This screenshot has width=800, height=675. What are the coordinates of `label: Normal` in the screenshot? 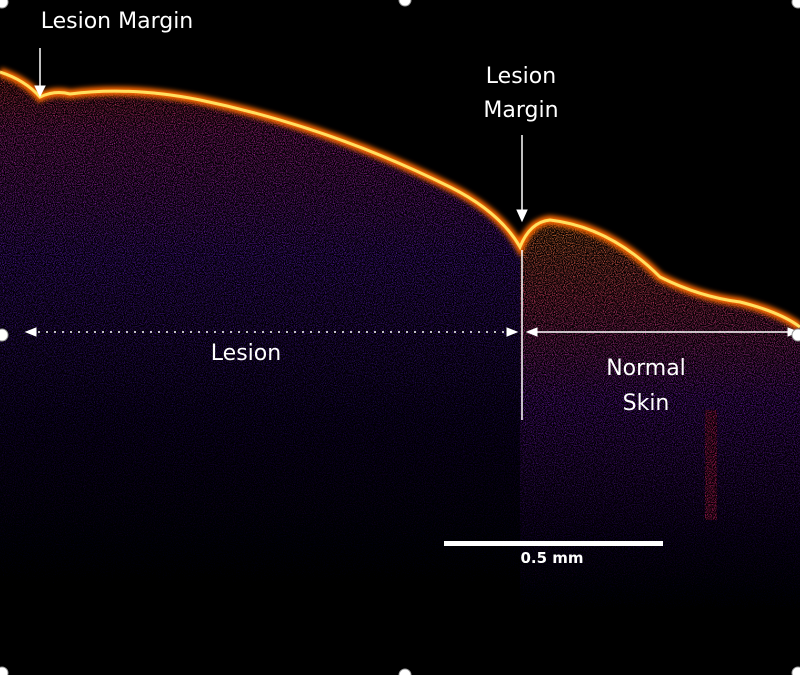 It's located at (646, 368).